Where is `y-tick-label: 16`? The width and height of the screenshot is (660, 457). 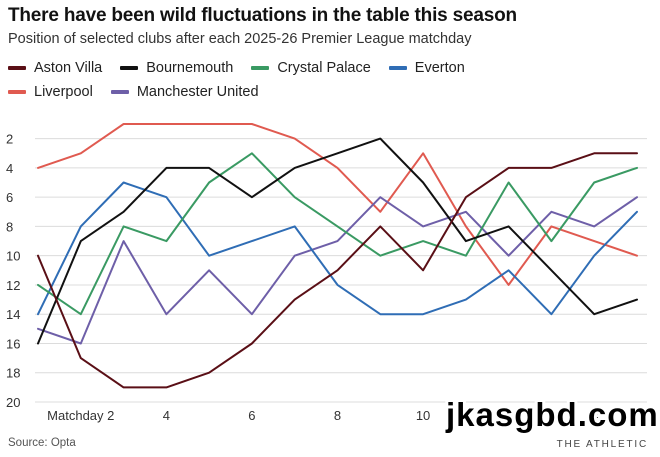 y-tick-label: 16 is located at coordinates (13, 343).